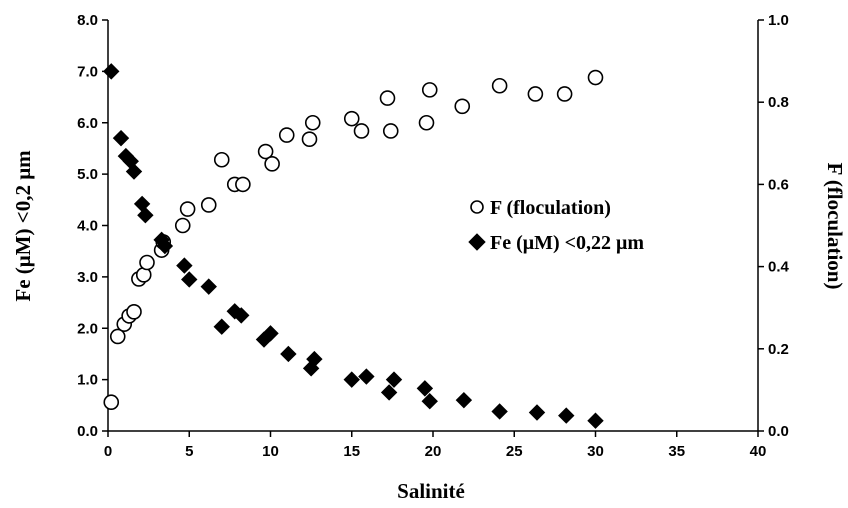  What do you see at coordinates (758, 451) in the screenshot?
I see `x-tick-label: 40` at bounding box center [758, 451].